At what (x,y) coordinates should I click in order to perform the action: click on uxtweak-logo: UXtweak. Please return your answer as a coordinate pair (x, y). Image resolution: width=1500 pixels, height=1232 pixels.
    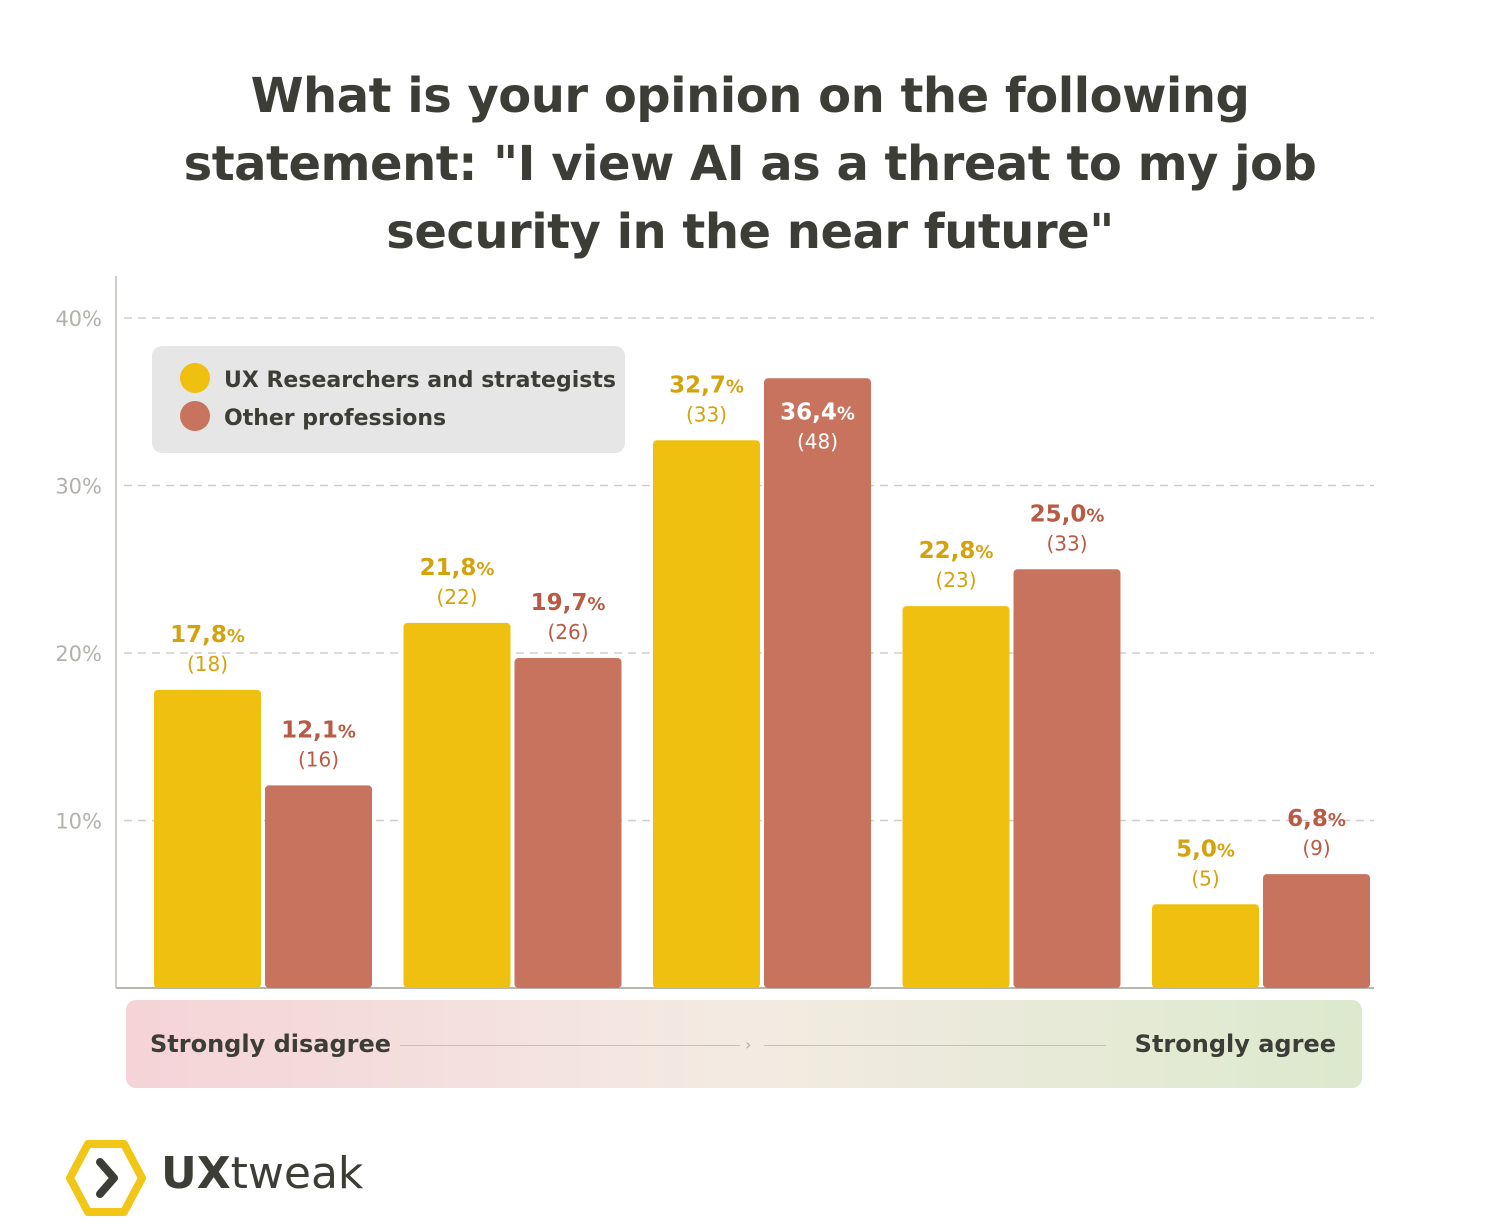
    Looking at the image, I should click on (246, 1178).